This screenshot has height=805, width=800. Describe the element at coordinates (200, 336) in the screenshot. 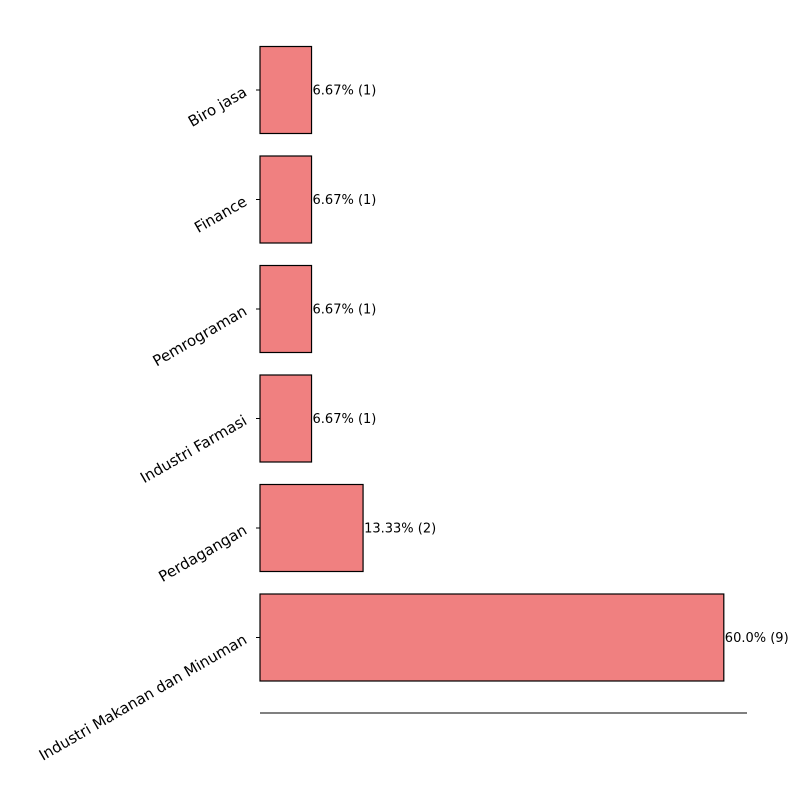

I see `y-tick-label-3: Pemrograman` at that location.